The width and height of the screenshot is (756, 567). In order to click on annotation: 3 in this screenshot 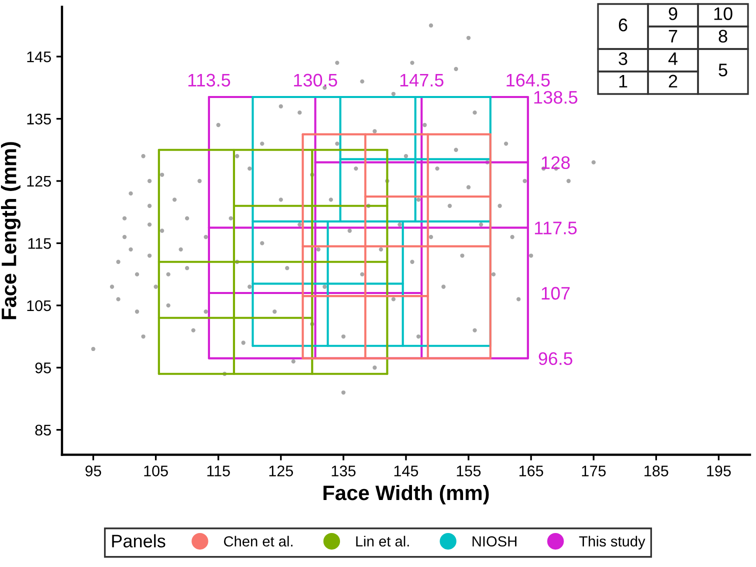, I will do `click(623, 59)`.